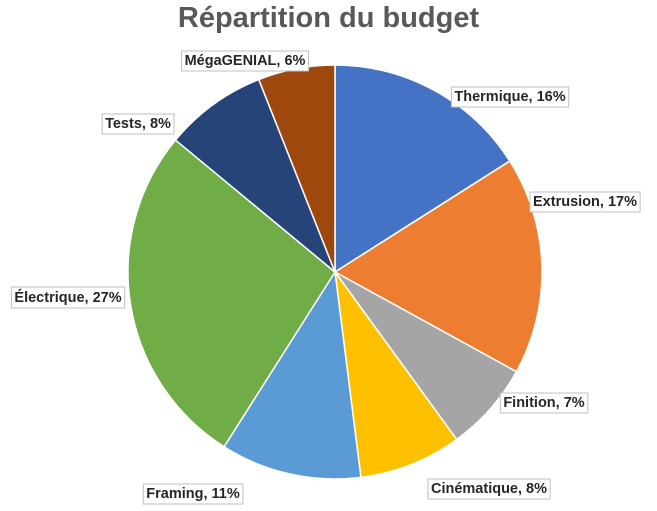  I want to click on svg-text: Tests, 8%, so click(138, 124).